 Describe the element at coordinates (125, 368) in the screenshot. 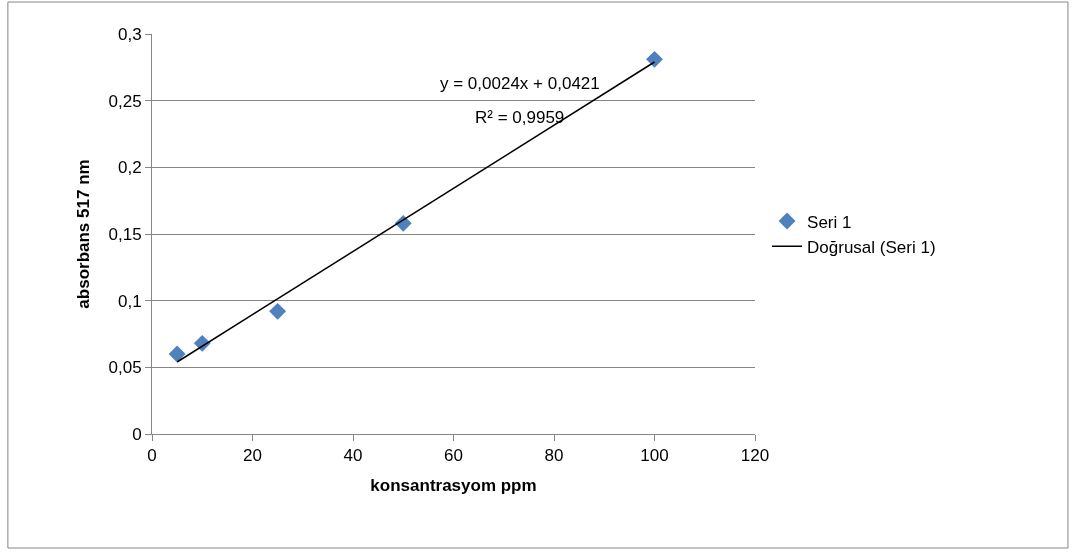

I see `y-tick-label: 0,05` at that location.